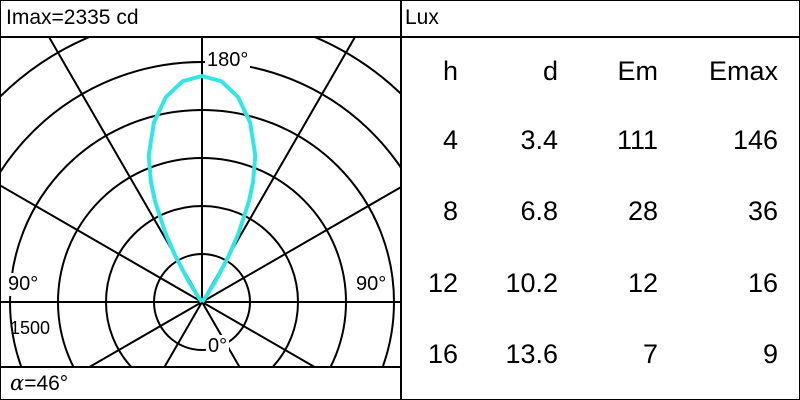 Image resolution: width=800 pixels, height=400 pixels. What do you see at coordinates (46, 383) in the screenshot?
I see `beam-angle-value: =46°` at bounding box center [46, 383].